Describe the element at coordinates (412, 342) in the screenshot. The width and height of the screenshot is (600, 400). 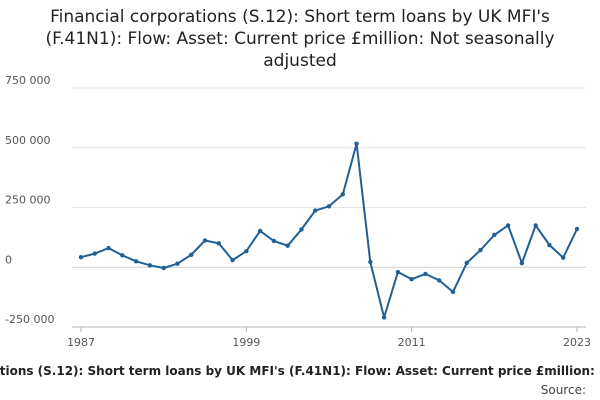
I see `x-tick-label: 2011` at that location.